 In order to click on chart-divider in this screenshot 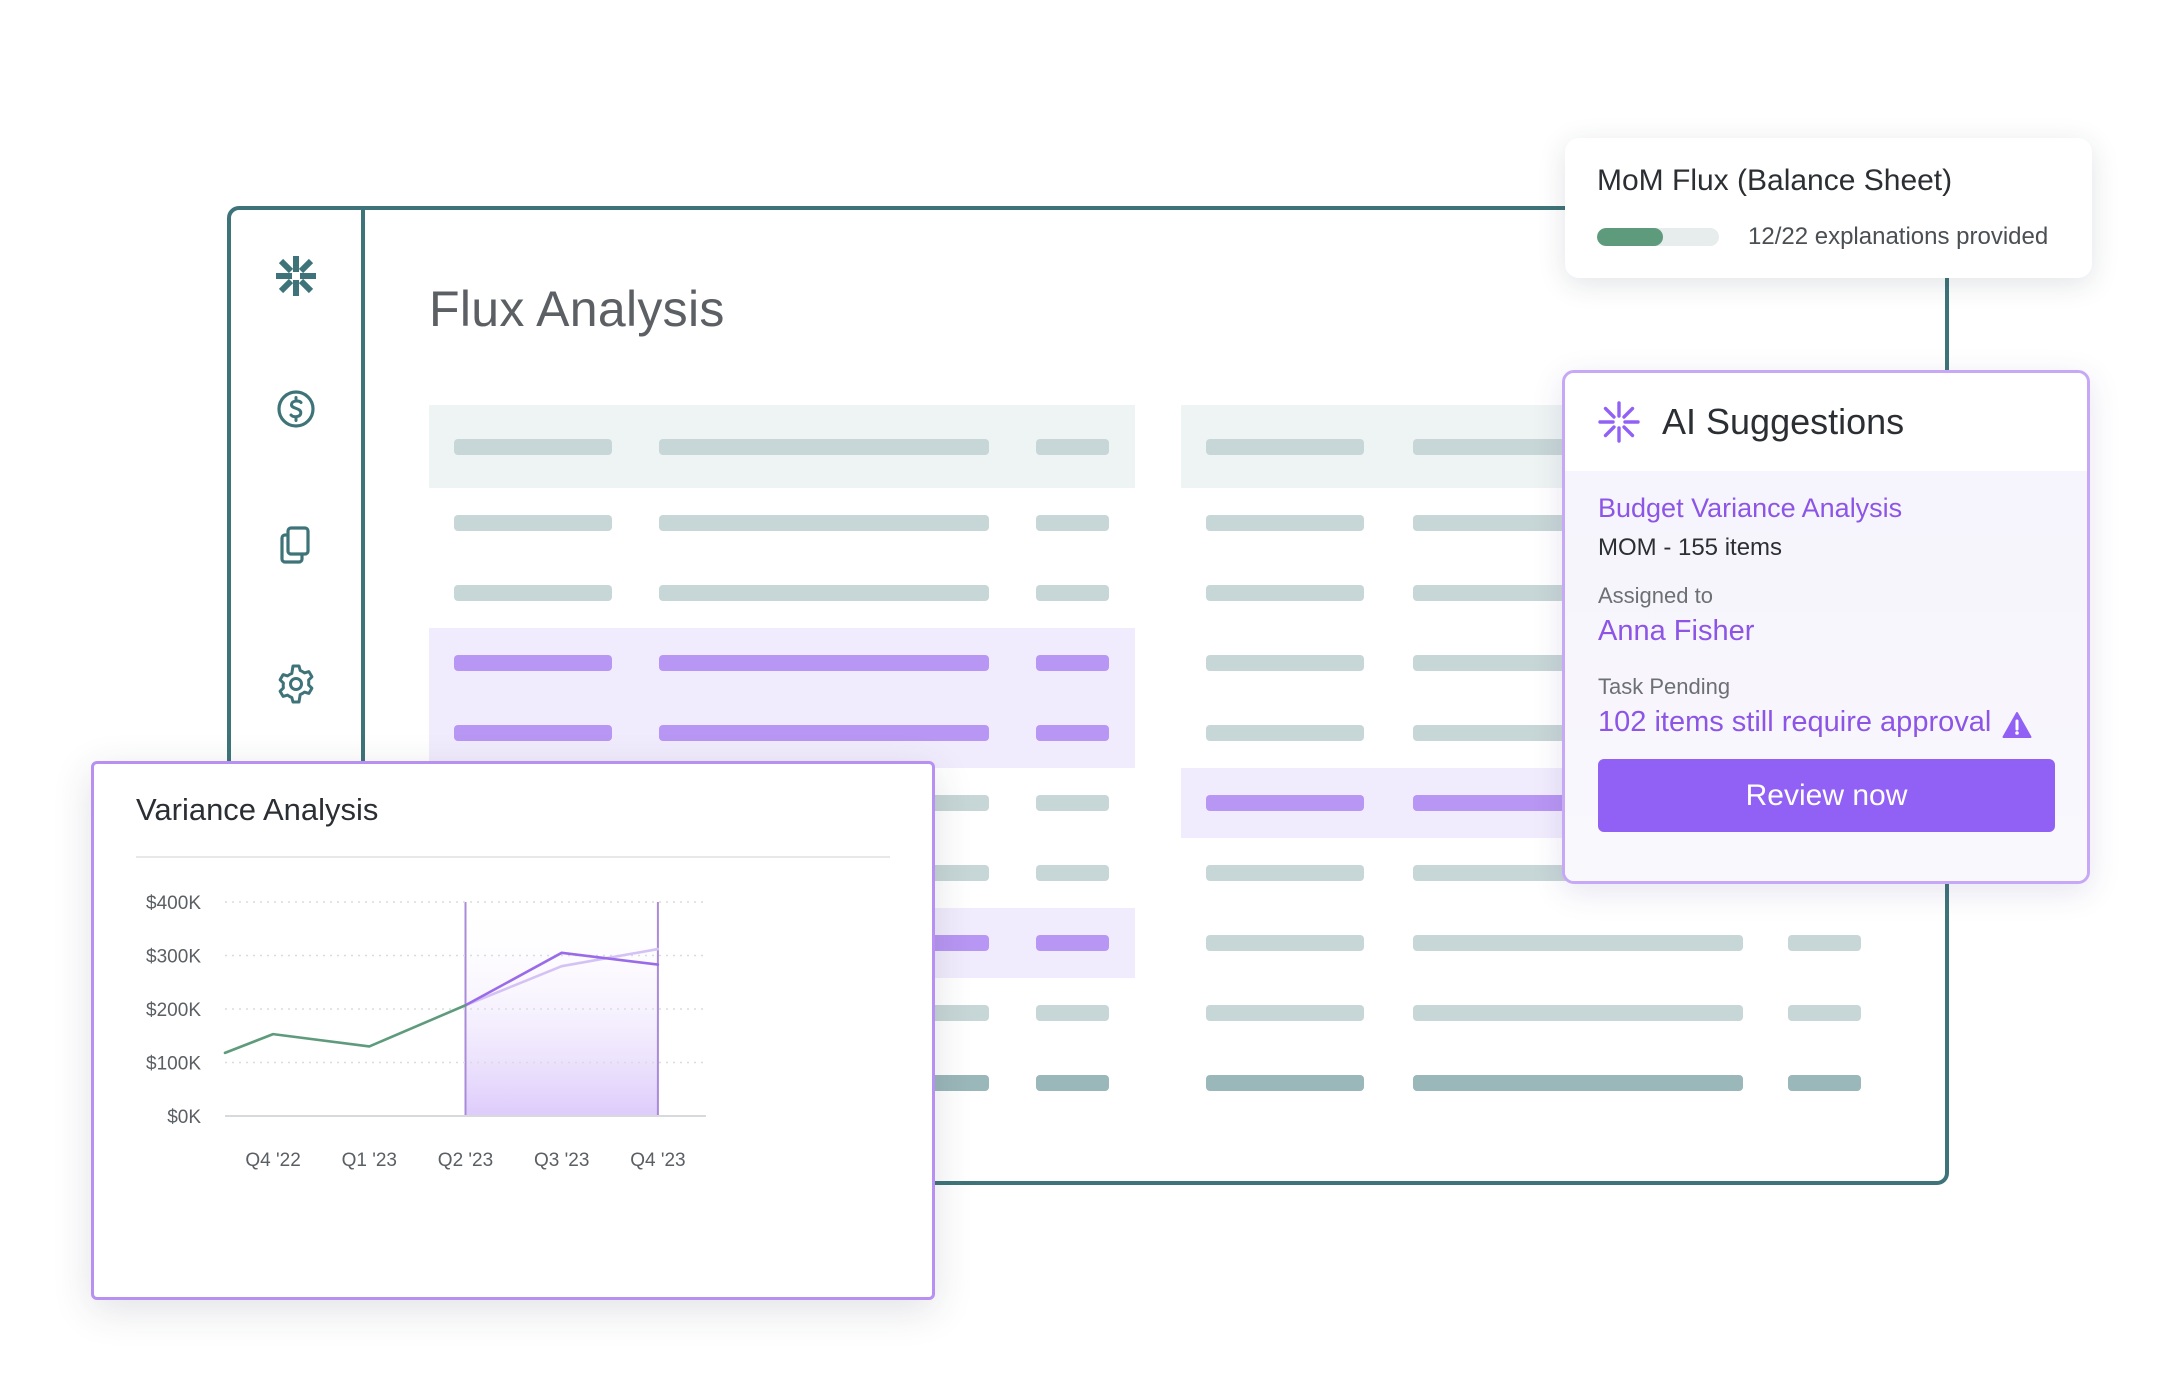, I will do `click(513, 857)`.